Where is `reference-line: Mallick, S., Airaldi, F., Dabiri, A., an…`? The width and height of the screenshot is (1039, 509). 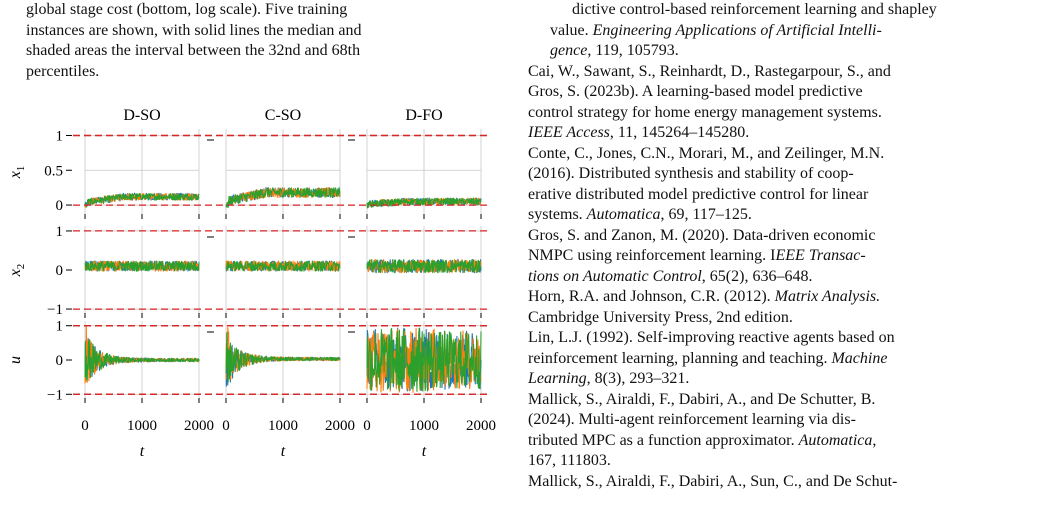
reference-line: Mallick, S., Airaldi, F., Dabiri, A., an… is located at coordinates (702, 399).